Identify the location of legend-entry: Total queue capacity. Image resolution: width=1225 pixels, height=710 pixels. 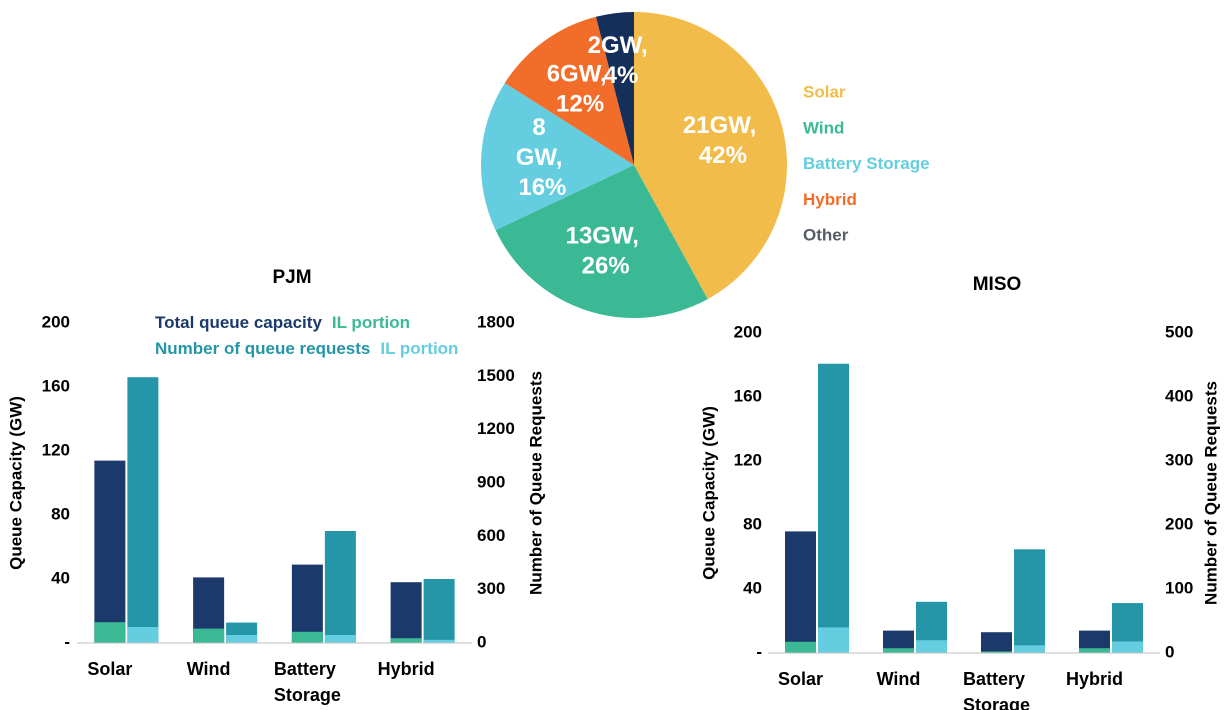
(238, 322).